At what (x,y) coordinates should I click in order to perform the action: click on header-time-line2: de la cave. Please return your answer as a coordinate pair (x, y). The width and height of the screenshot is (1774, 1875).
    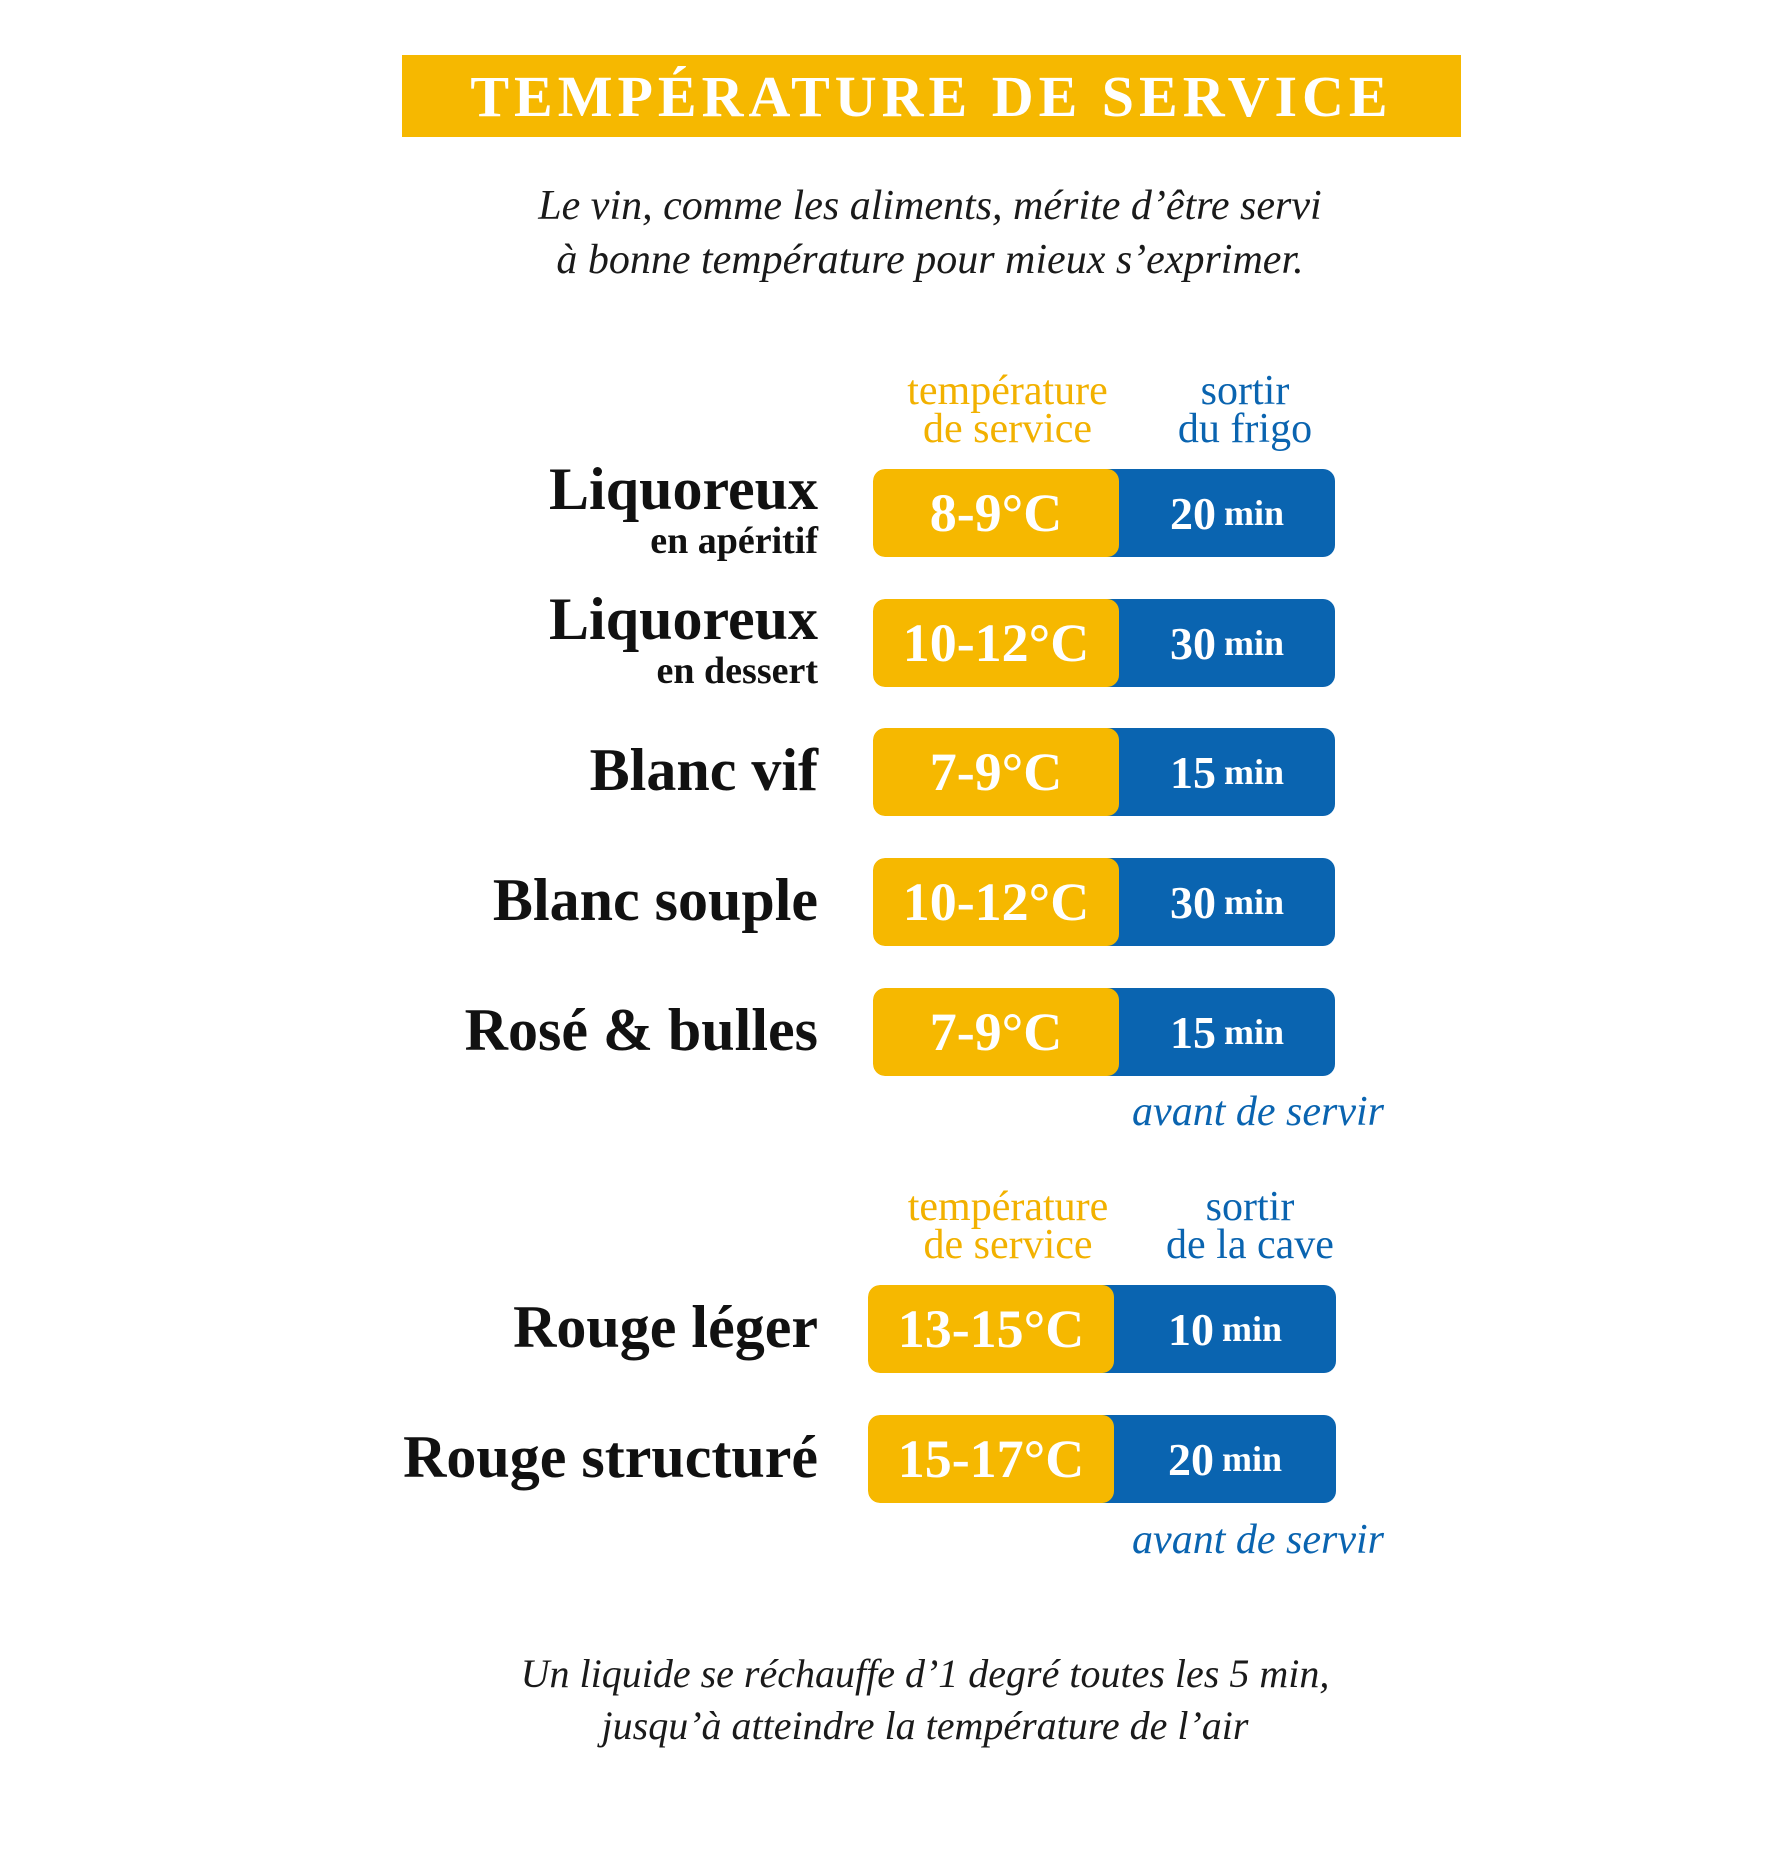
    Looking at the image, I should click on (1250, 1245).